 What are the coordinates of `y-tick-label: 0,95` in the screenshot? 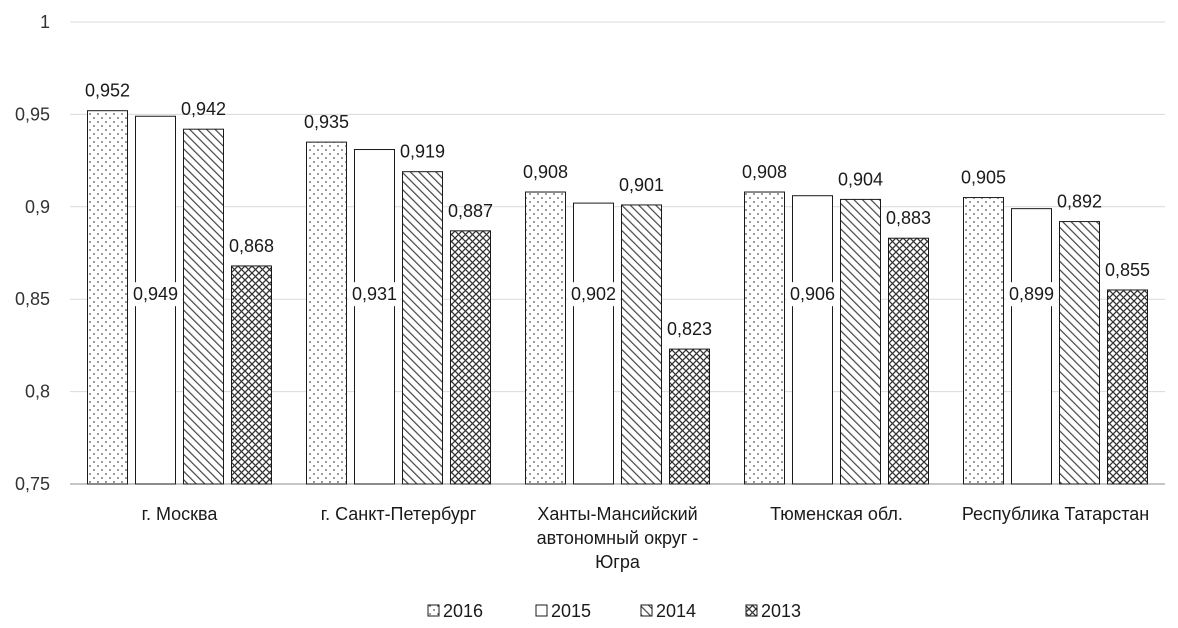 It's located at (32, 114).